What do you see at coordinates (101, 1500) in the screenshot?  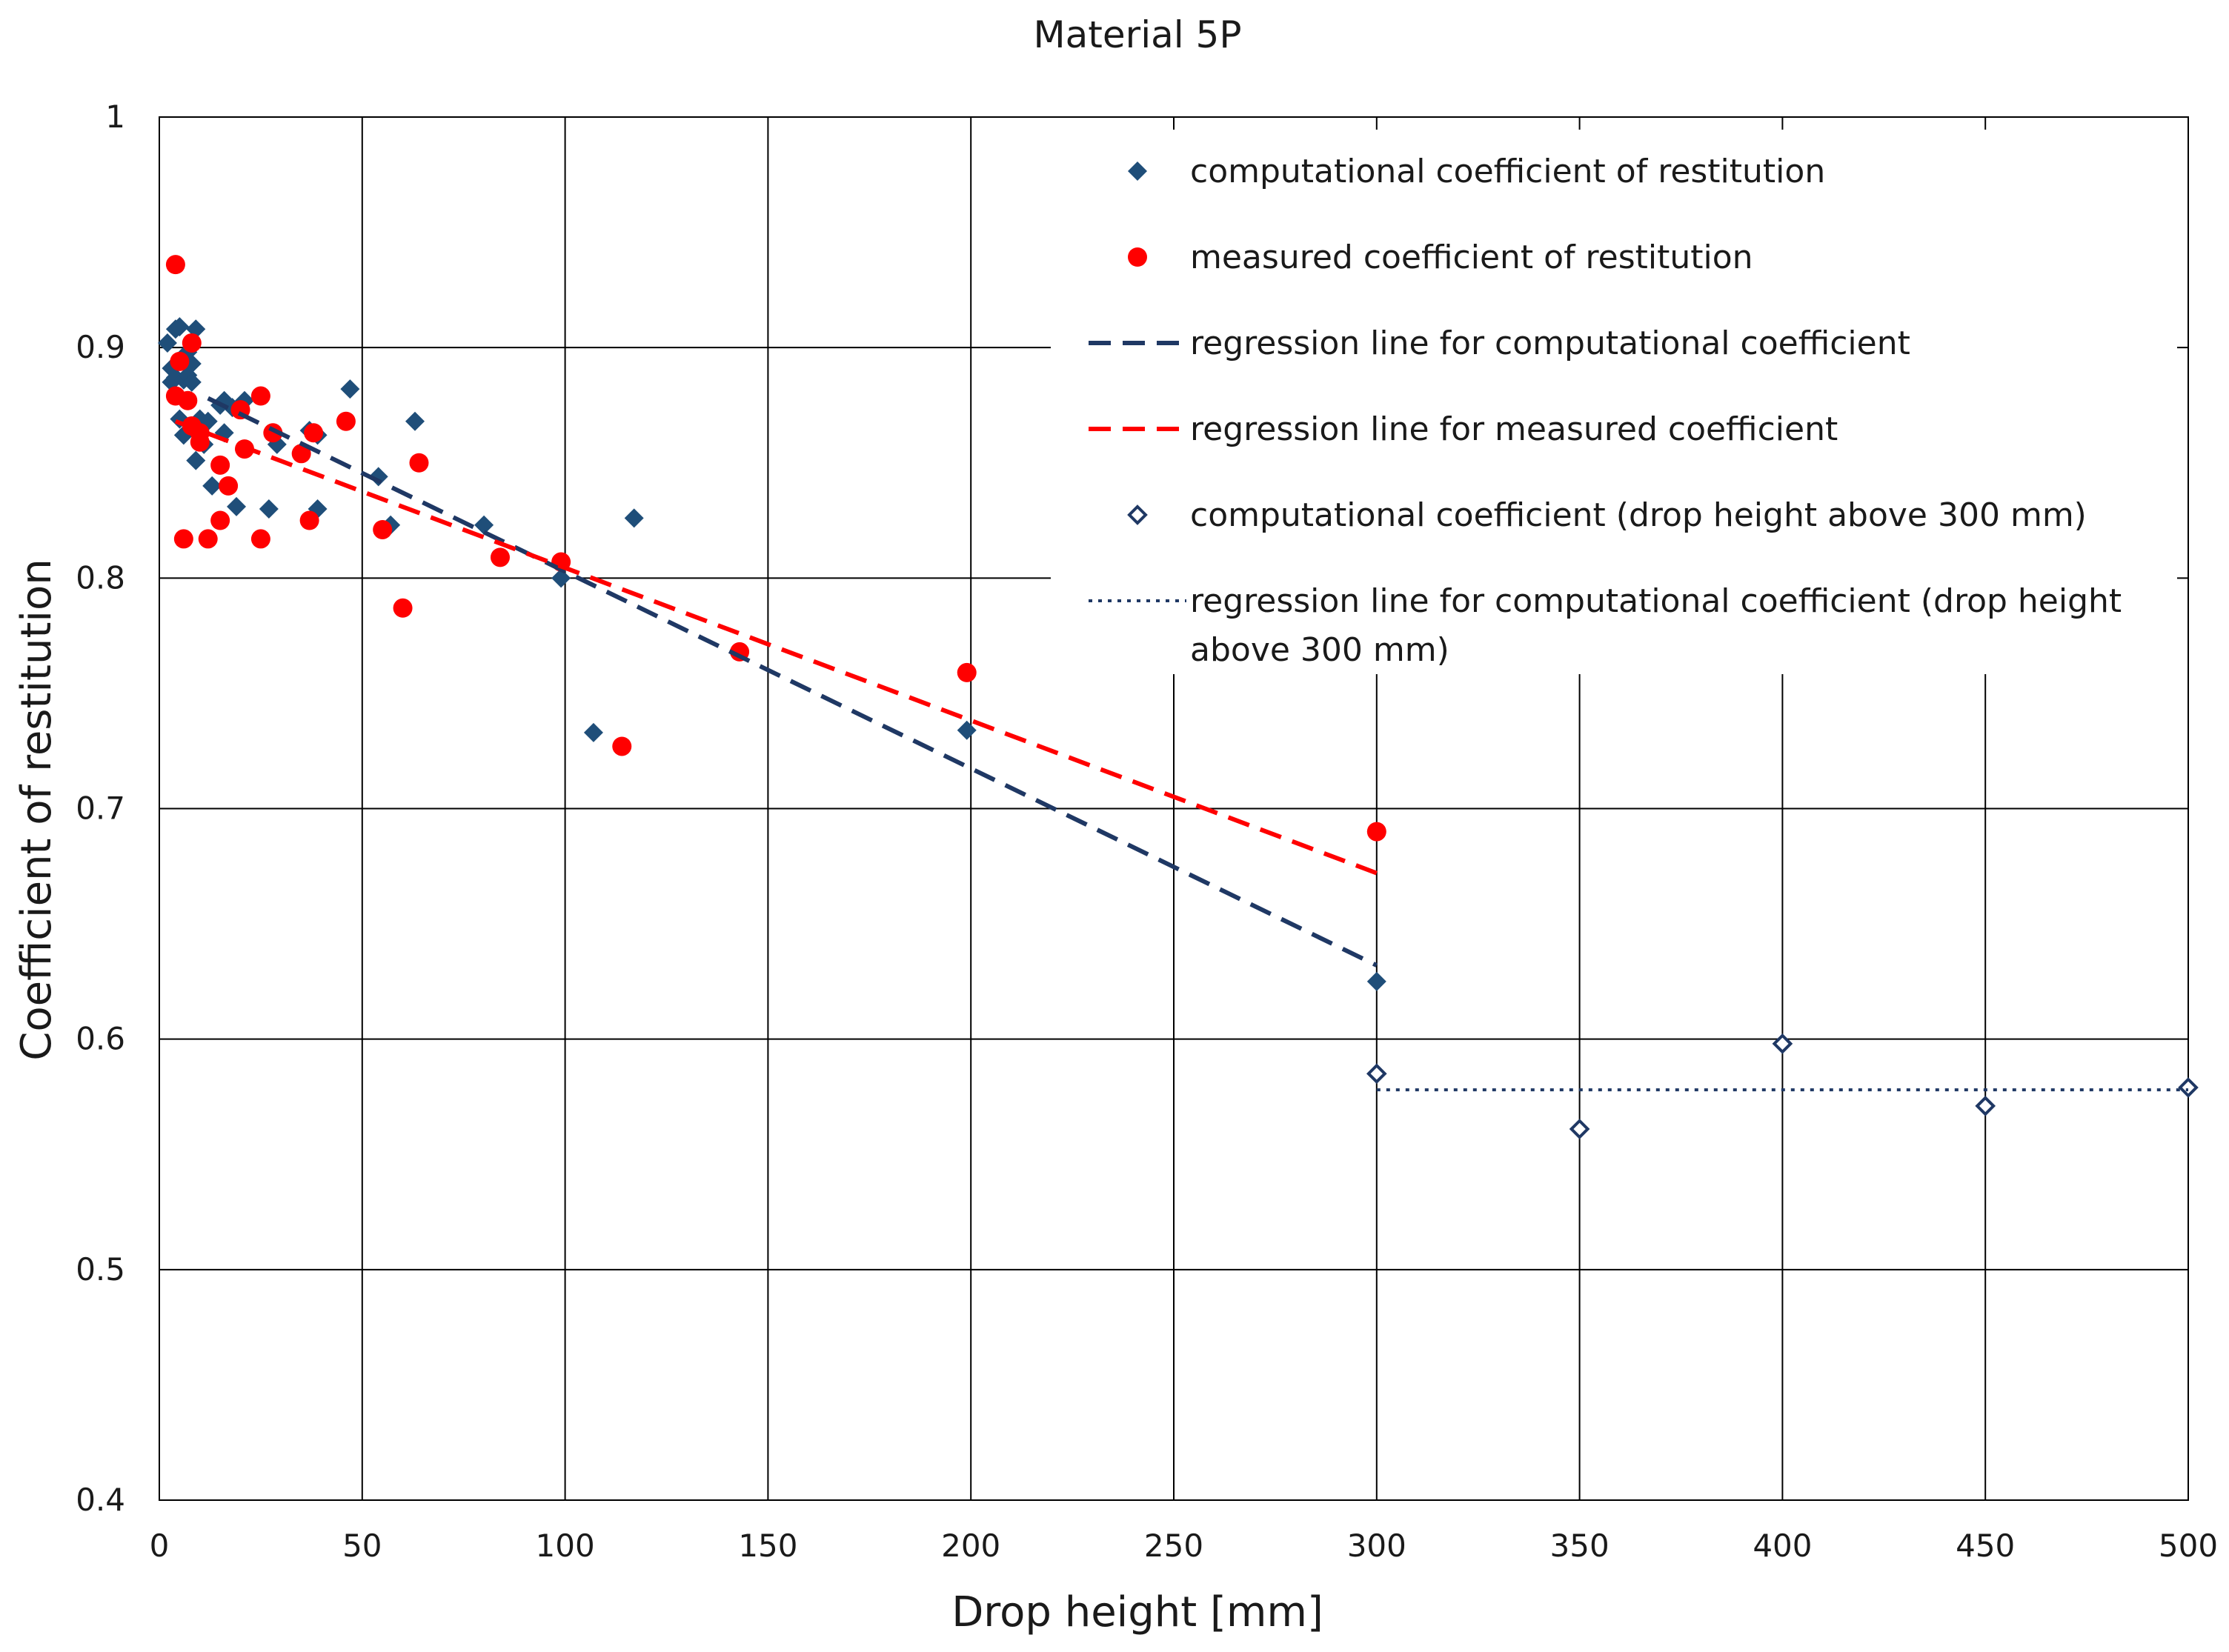 I see `y-tick-label: 0.4` at bounding box center [101, 1500].